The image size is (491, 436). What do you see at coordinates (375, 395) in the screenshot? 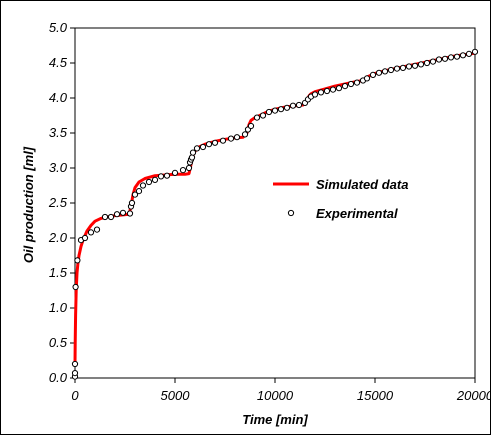
I see `x-tick-label: 15000` at bounding box center [375, 395].